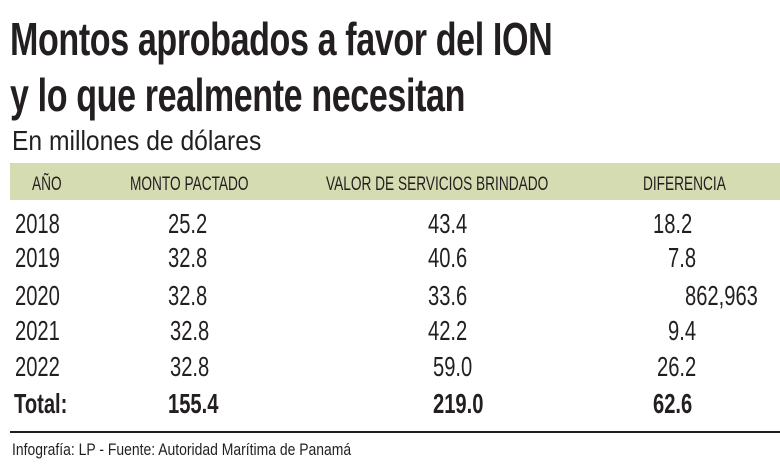 This screenshot has height=465, width=780. I want to click on header-valor-servicios: VALOR DE SERVICIOS BRINDADO, so click(437, 184).